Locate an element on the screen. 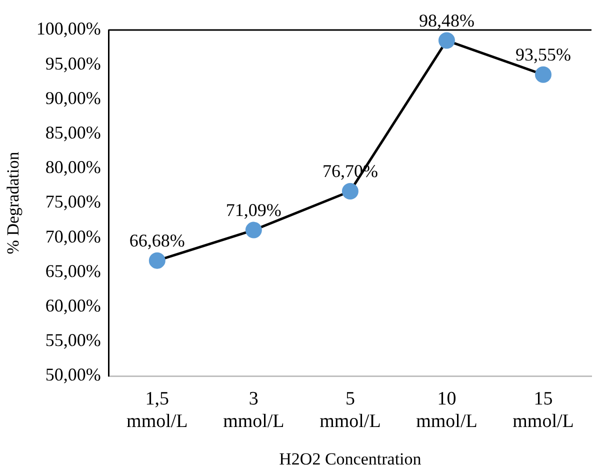 The height and width of the screenshot is (474, 601). y-tick-label: 95,00% is located at coordinates (73, 63).